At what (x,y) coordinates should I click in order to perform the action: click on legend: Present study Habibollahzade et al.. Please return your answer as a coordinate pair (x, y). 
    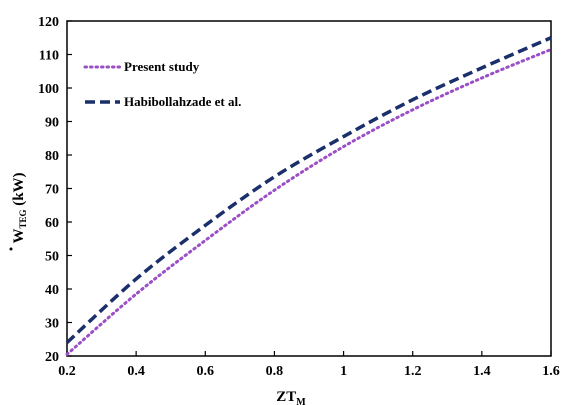
    Looking at the image, I should click on (162, 84).